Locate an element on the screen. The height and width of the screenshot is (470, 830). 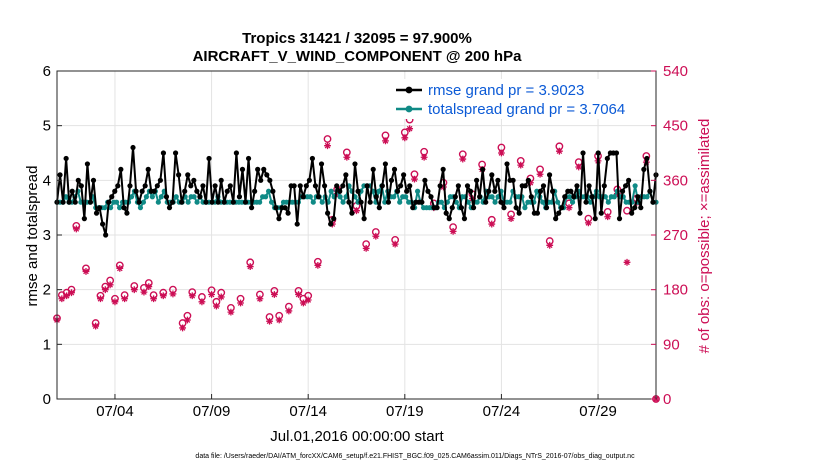
x-axis-label: Jul.01,2016 00:00:00 start is located at coordinates (357, 436).